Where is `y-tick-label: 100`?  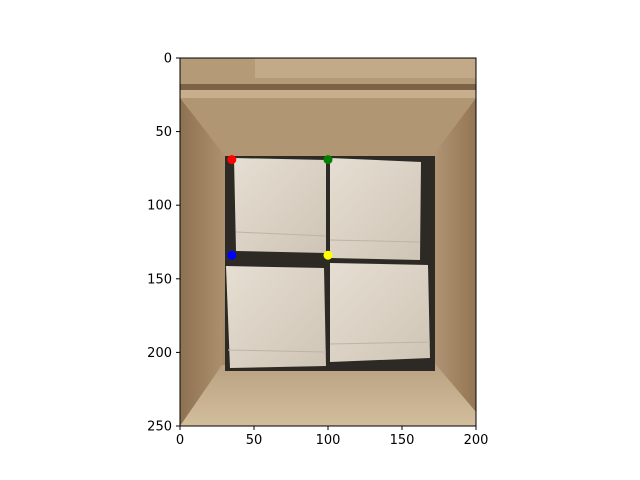
y-tick-label: 100 is located at coordinates (159, 206).